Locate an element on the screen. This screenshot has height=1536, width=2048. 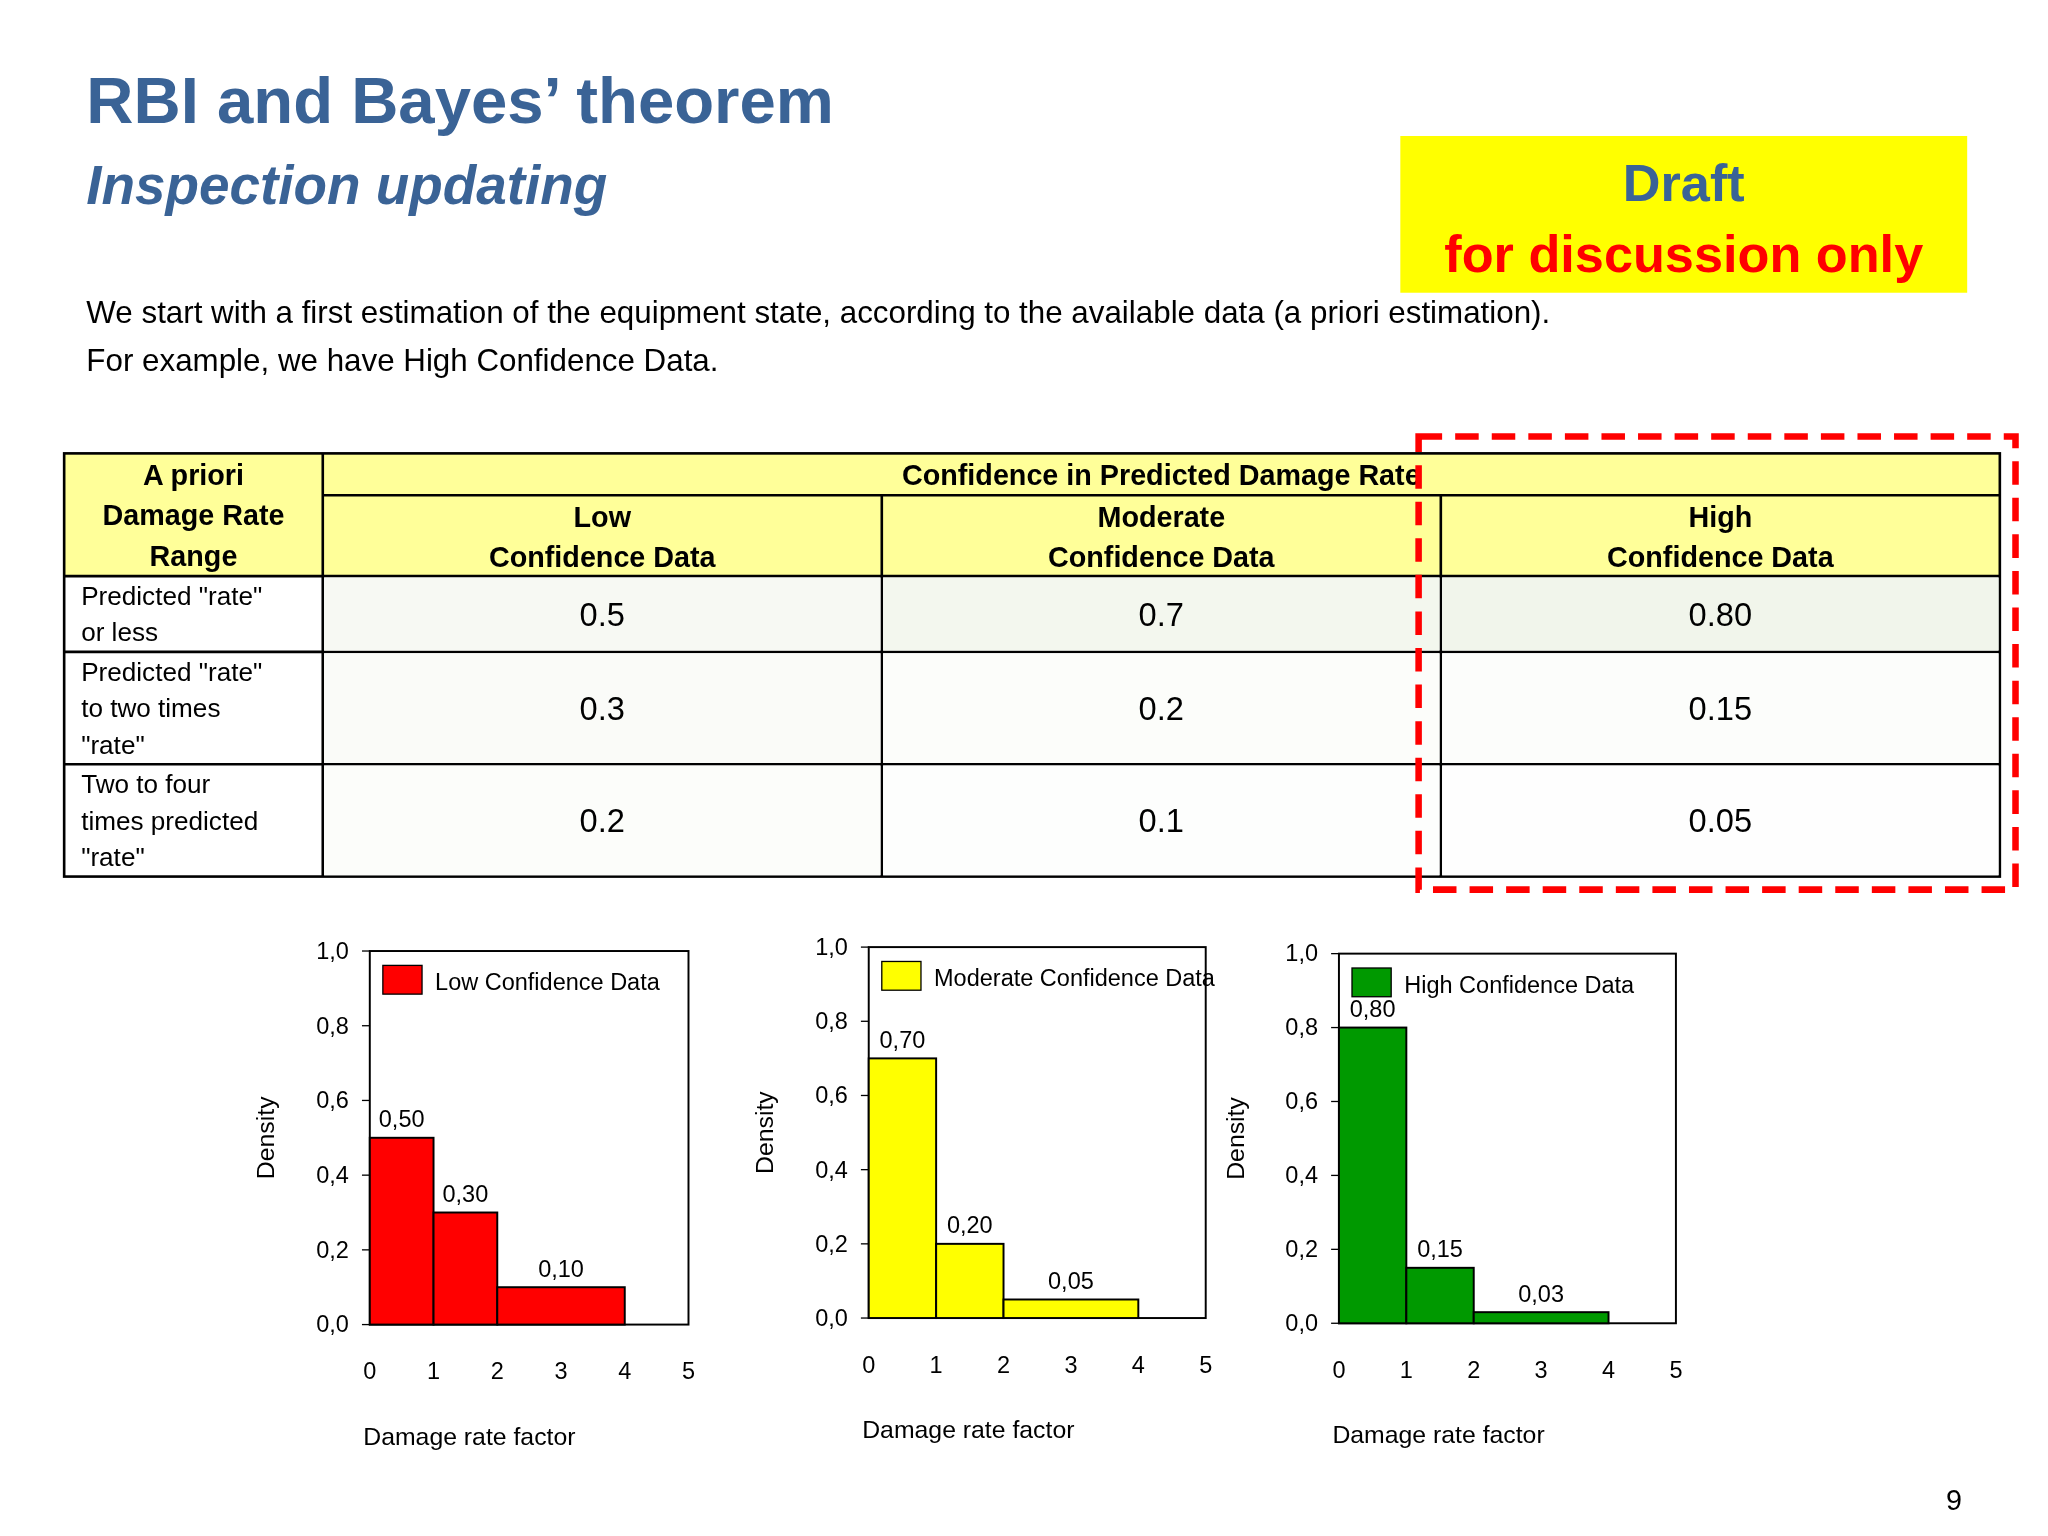
data-label: 0.15 is located at coordinates (1720, 708).